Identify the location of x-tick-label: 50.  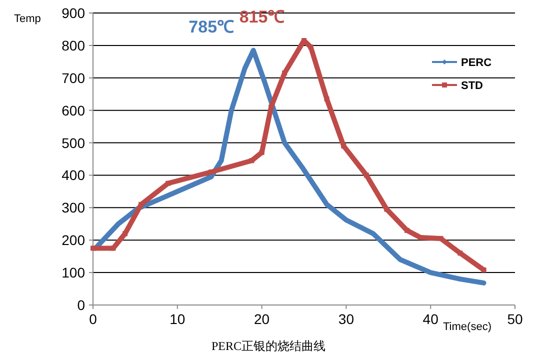
(515, 319).